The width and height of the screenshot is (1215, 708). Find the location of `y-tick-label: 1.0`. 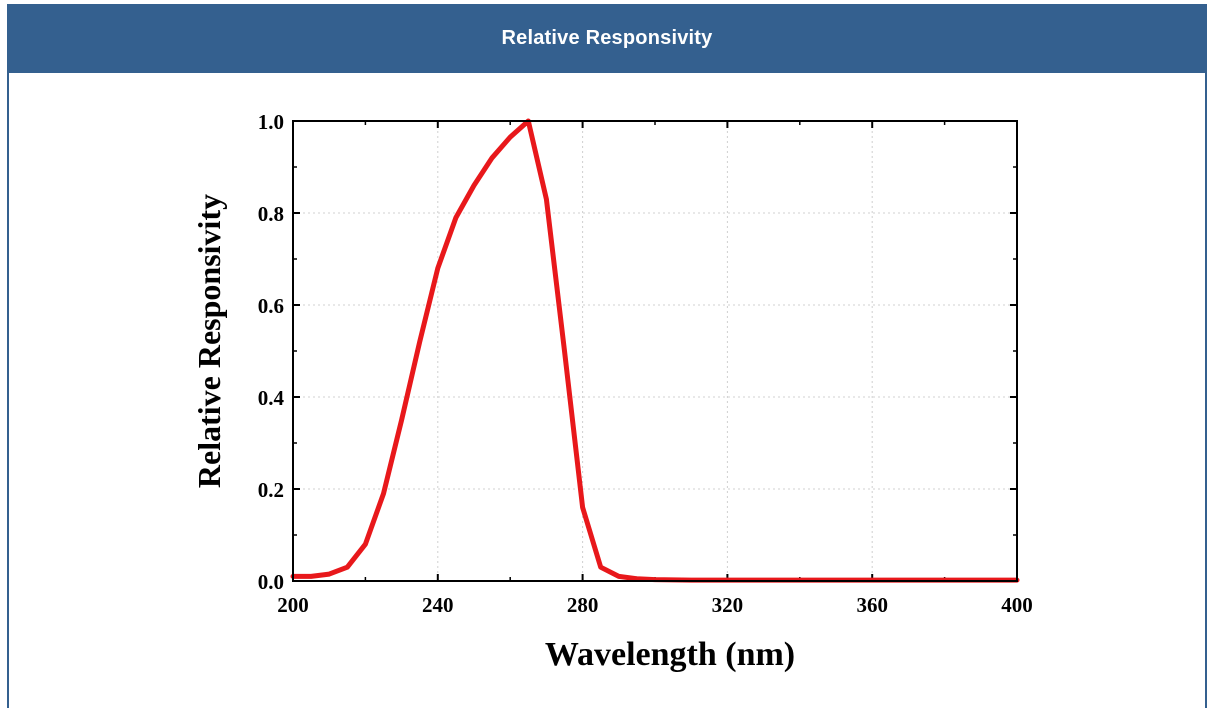

y-tick-label: 1.0 is located at coordinates (271, 122).